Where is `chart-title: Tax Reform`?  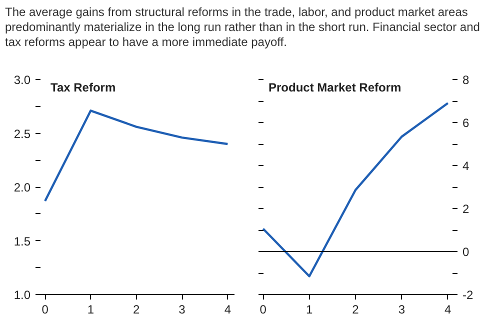 chart-title: Tax Reform is located at coordinates (83, 87).